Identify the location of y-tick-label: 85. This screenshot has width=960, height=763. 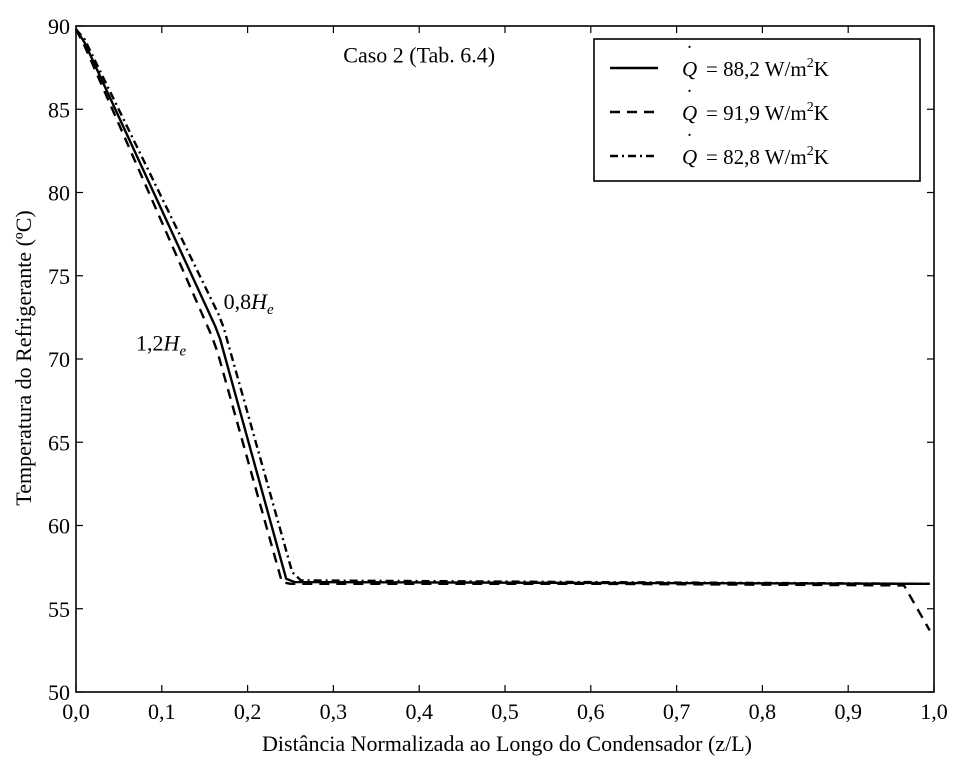
(59, 109).